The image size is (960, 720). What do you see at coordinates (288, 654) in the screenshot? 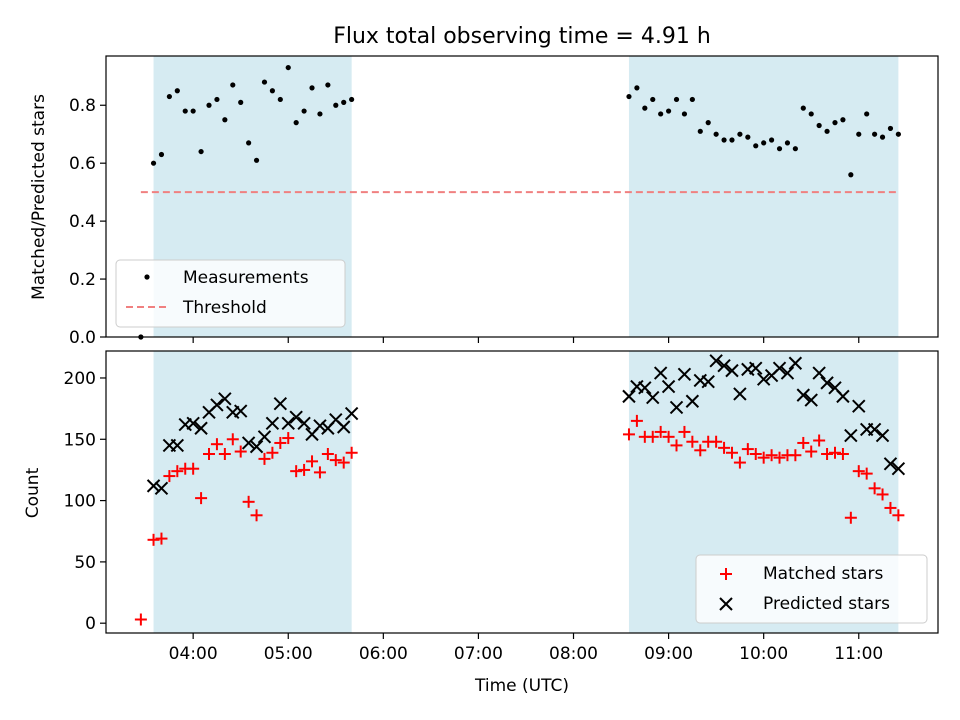
I see `x-tick-label: 05:00` at bounding box center [288, 654].